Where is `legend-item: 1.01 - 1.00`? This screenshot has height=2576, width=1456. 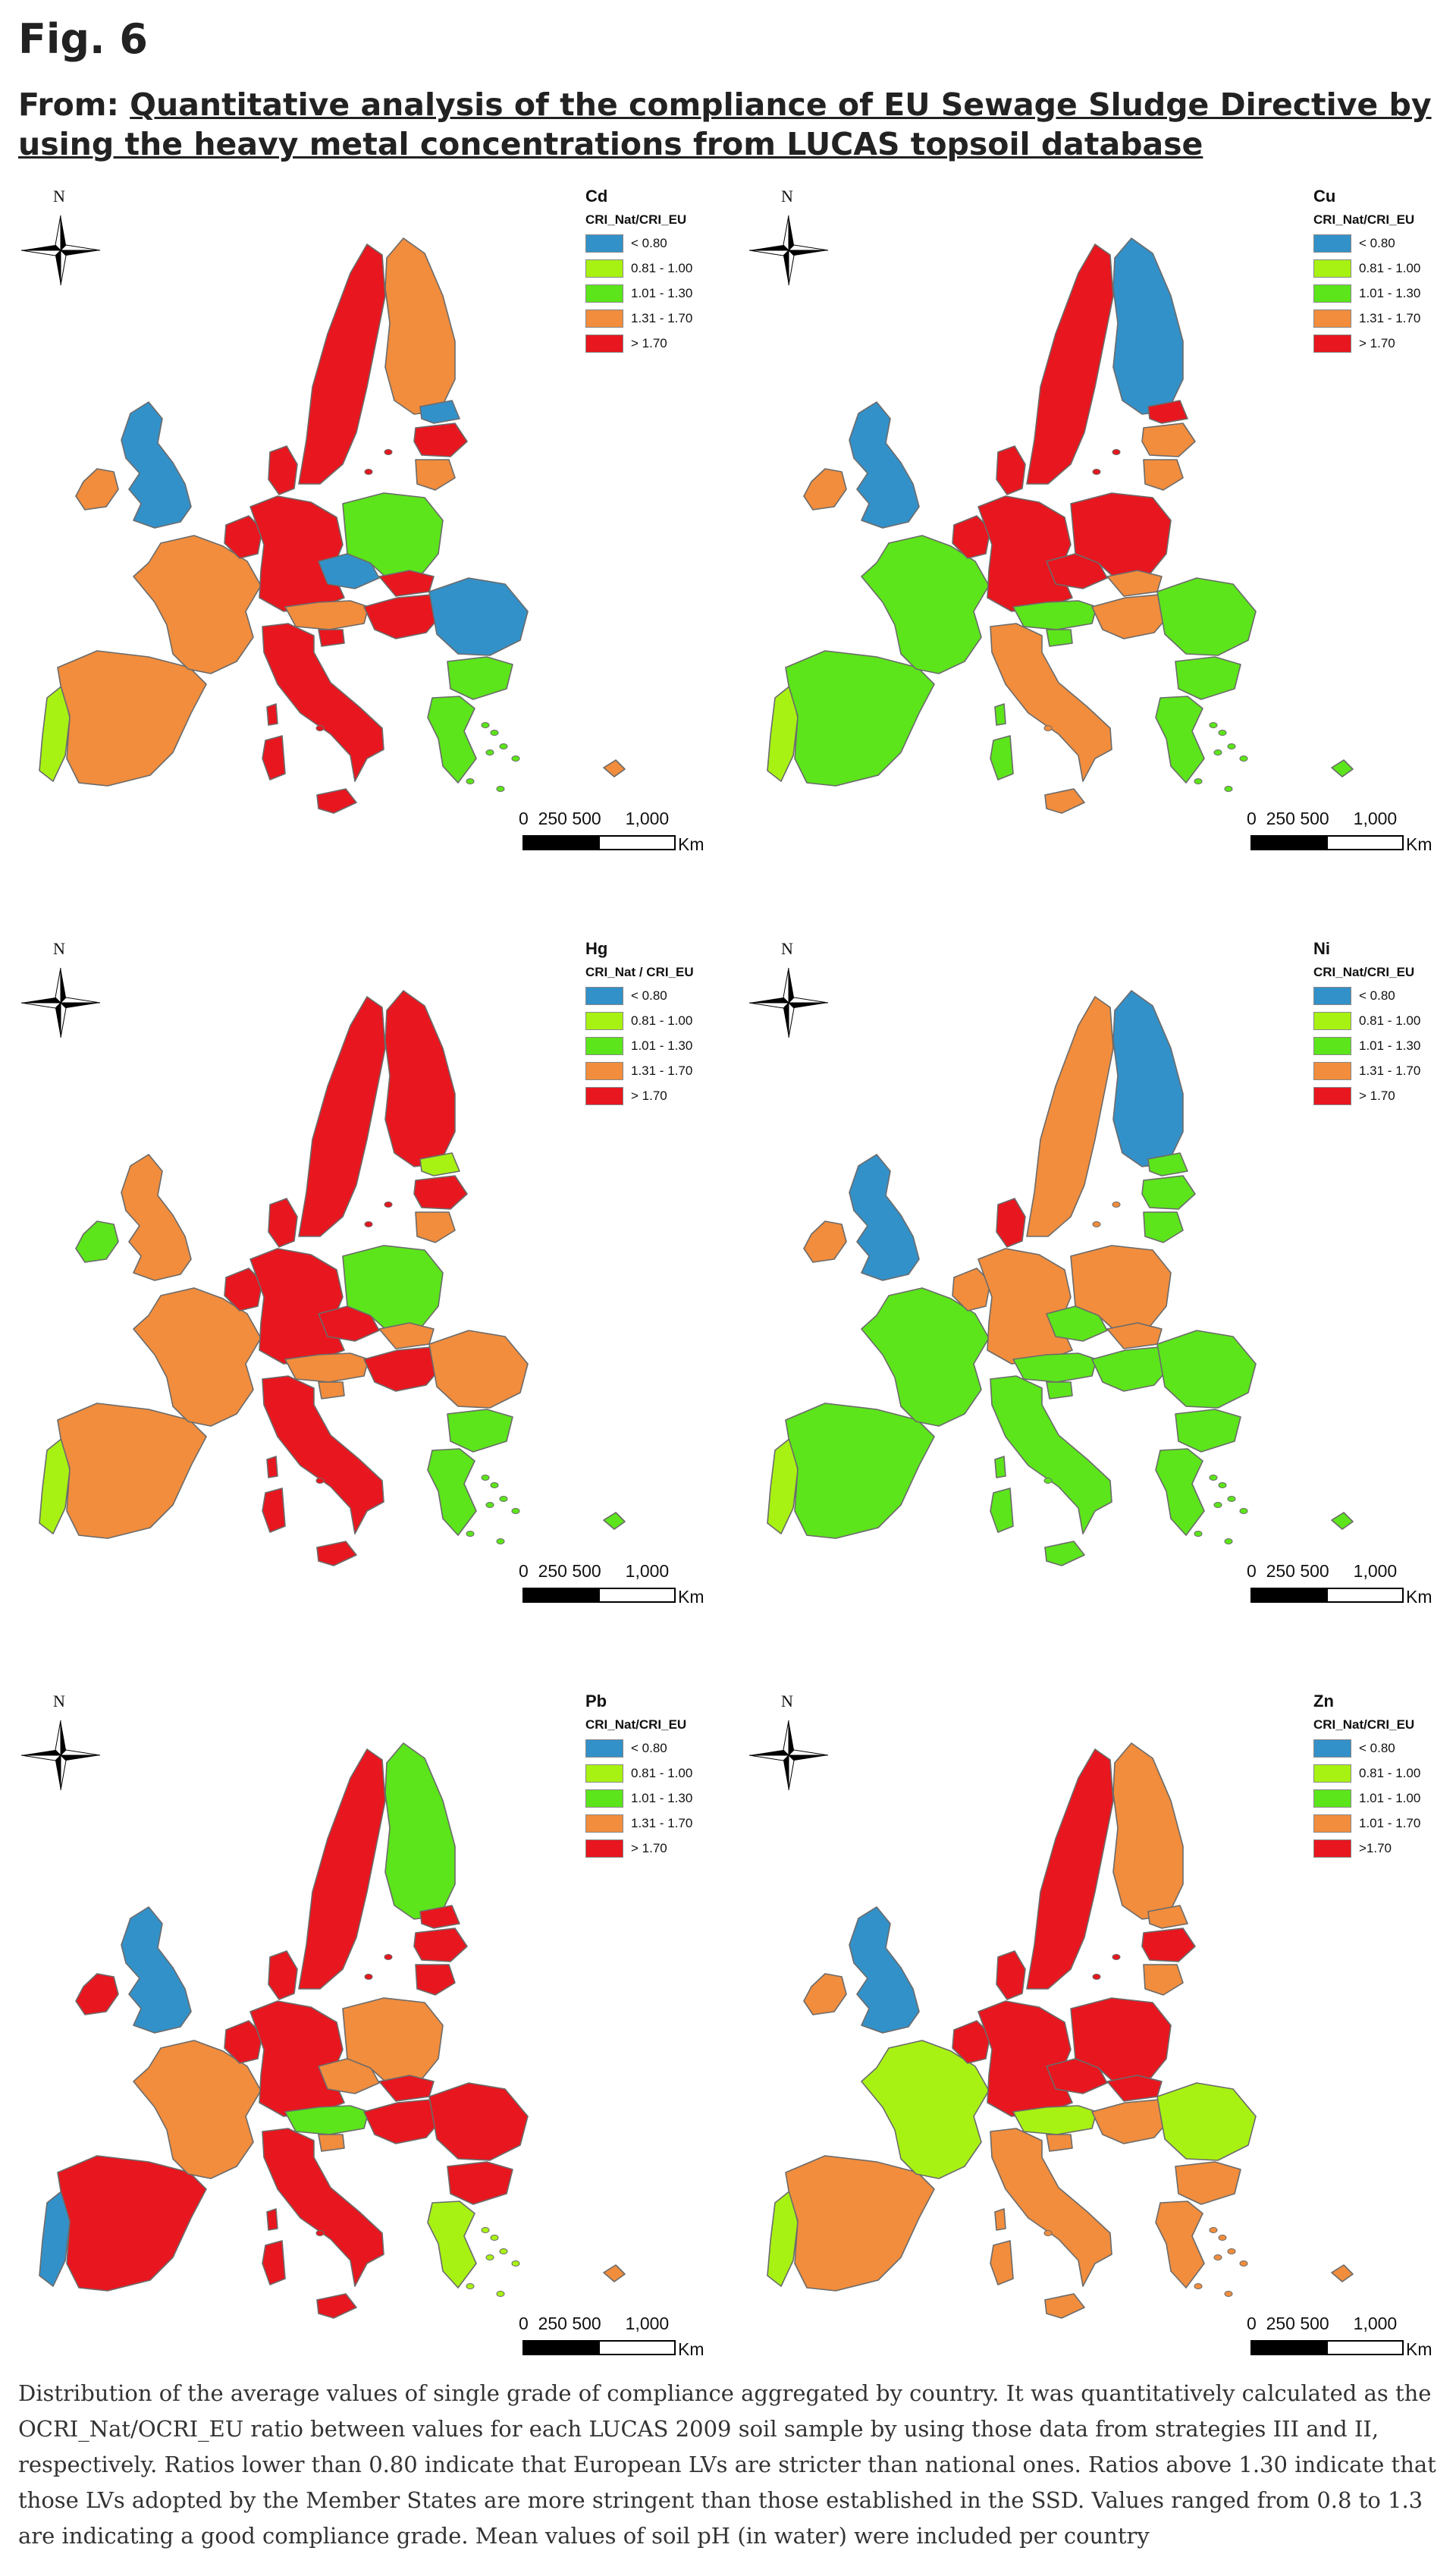 legend-item: 1.01 - 1.00 is located at coordinates (1366, 1798).